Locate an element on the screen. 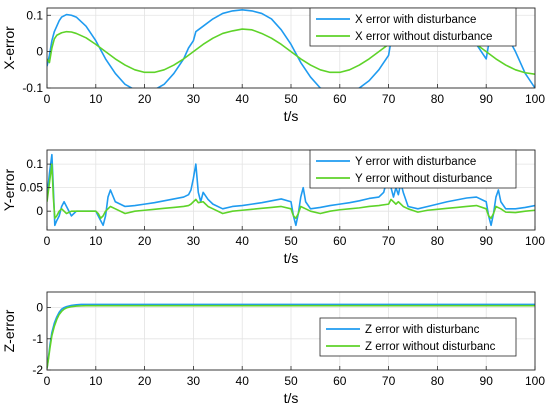  legend-label: Z error without disturbanc is located at coordinates (430, 347).